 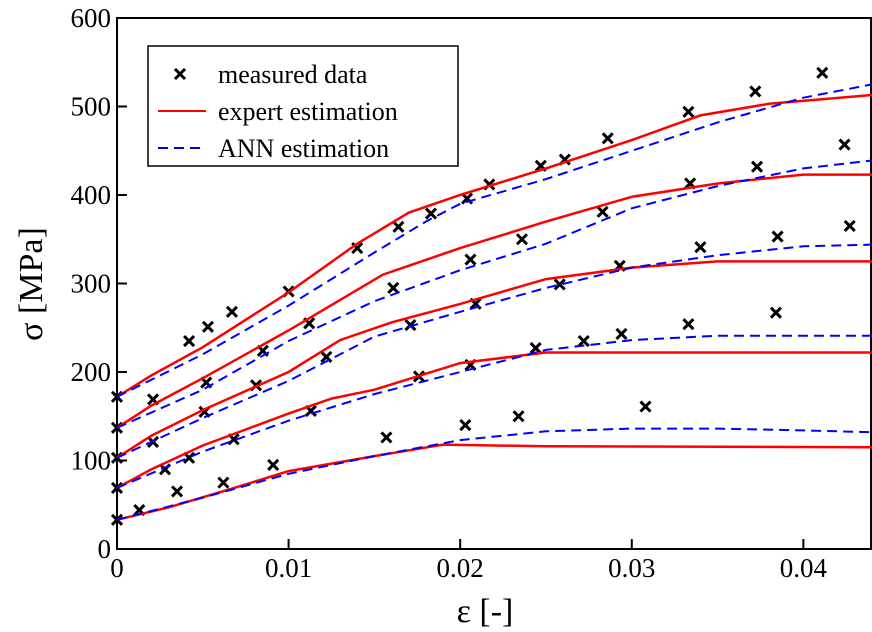 I want to click on x-tick-label: 0.01, so click(x=288, y=568).